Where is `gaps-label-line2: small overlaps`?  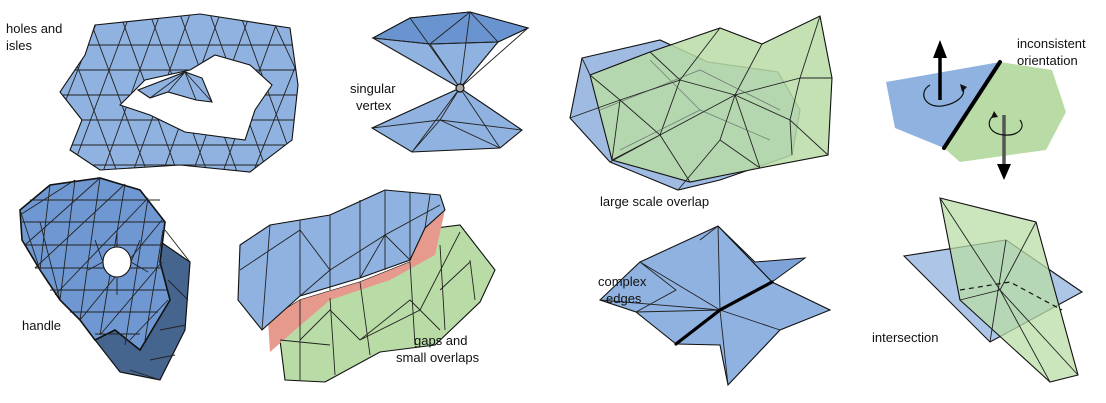 gaps-label-line2: small overlaps is located at coordinates (438, 357).